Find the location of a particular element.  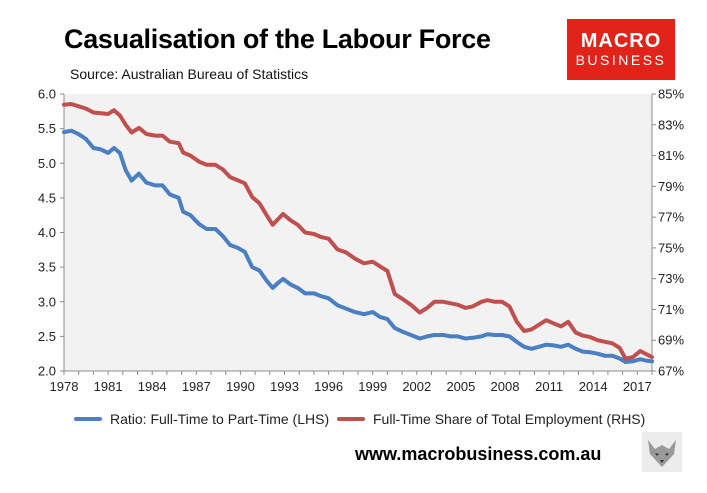

y-right-tick-label: 73% is located at coordinates (671, 278).